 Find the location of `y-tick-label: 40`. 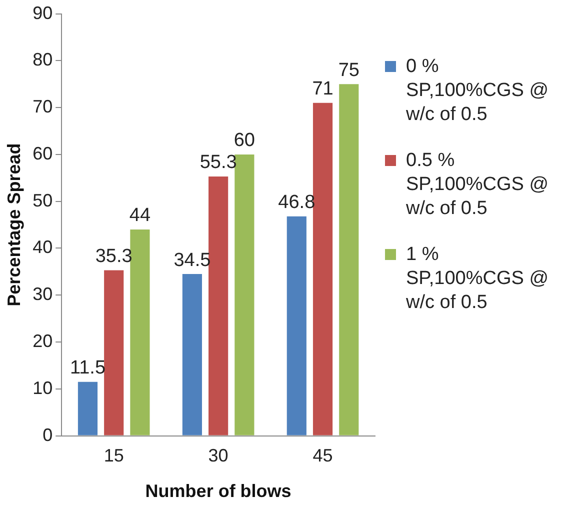

y-tick-label: 40 is located at coordinates (42, 247).